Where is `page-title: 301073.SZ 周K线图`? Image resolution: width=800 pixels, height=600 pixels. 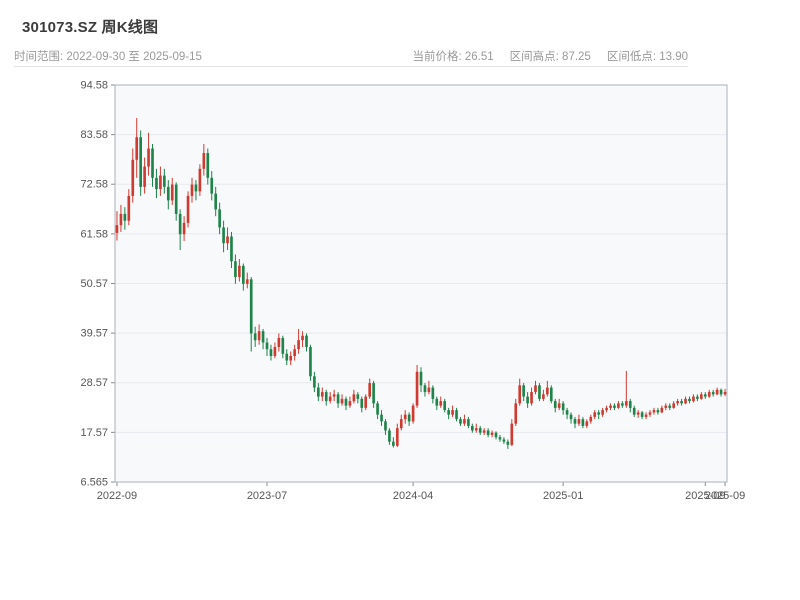
page-title: 301073.SZ 周K线图 is located at coordinates (90, 27).